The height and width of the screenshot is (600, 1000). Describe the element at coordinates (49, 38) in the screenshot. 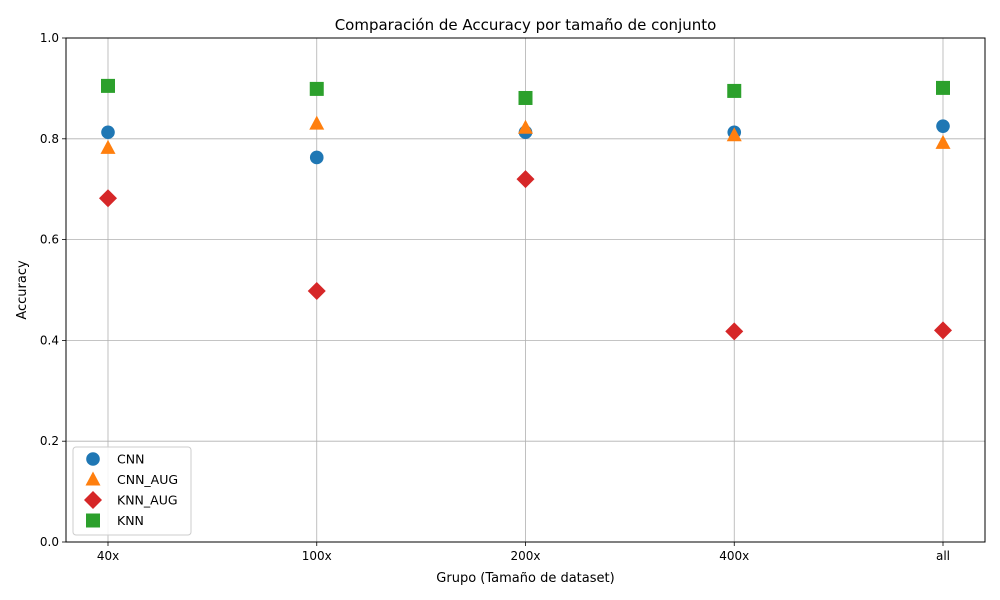

I see `y-tick-label: 1.0` at that location.